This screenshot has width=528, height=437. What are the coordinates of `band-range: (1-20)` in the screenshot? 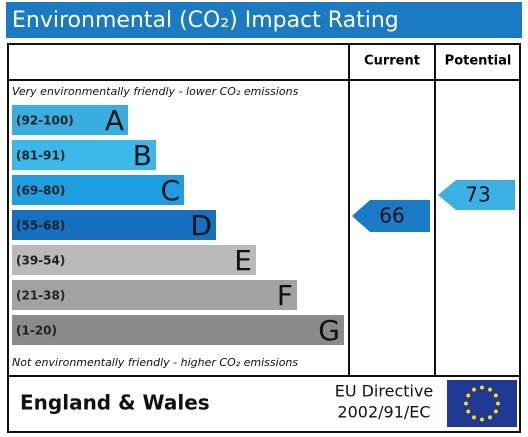 It's located at (36, 331).